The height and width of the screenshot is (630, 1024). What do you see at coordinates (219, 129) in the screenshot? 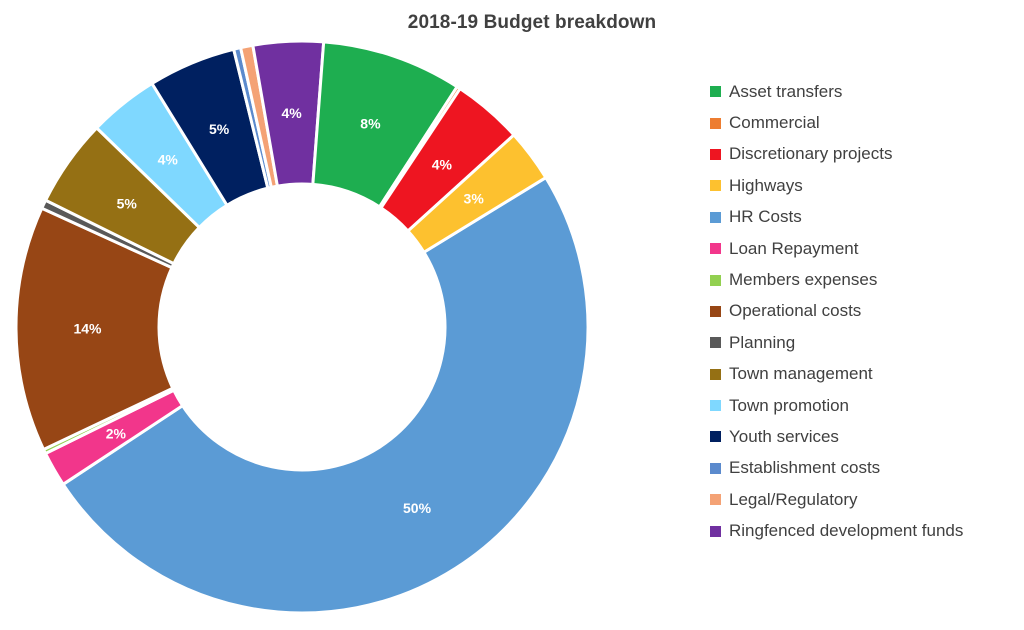
I see `data-label-youth-services: 5%` at bounding box center [219, 129].